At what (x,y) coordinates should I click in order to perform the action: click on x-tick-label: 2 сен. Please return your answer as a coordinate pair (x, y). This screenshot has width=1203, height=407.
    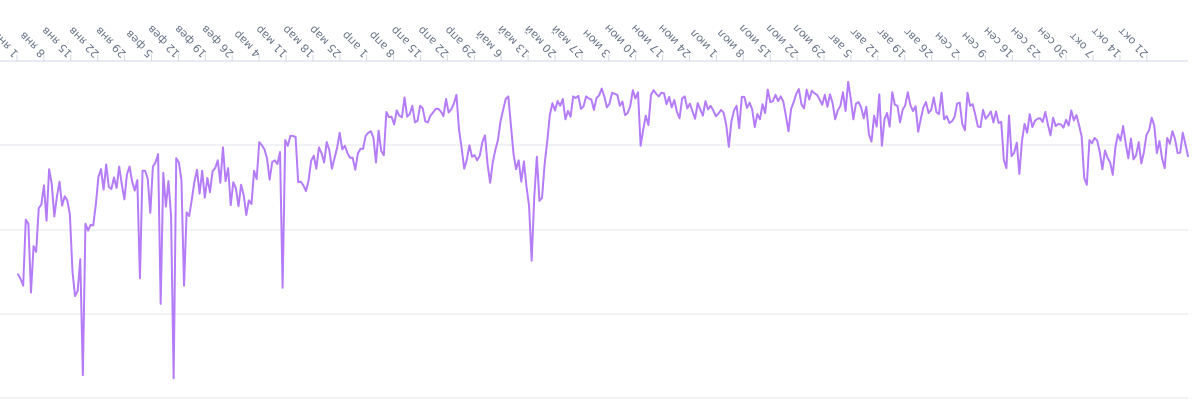
    Looking at the image, I should click on (947, 44).